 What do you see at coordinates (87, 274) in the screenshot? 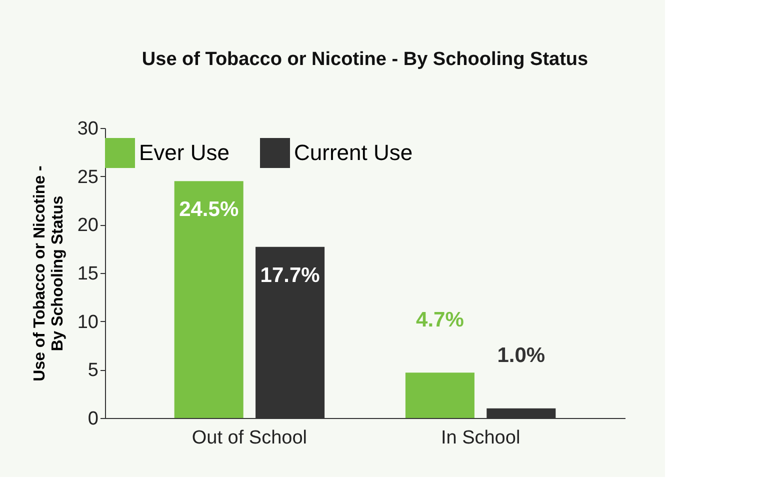
I see `y-tick-label: 15` at bounding box center [87, 274].